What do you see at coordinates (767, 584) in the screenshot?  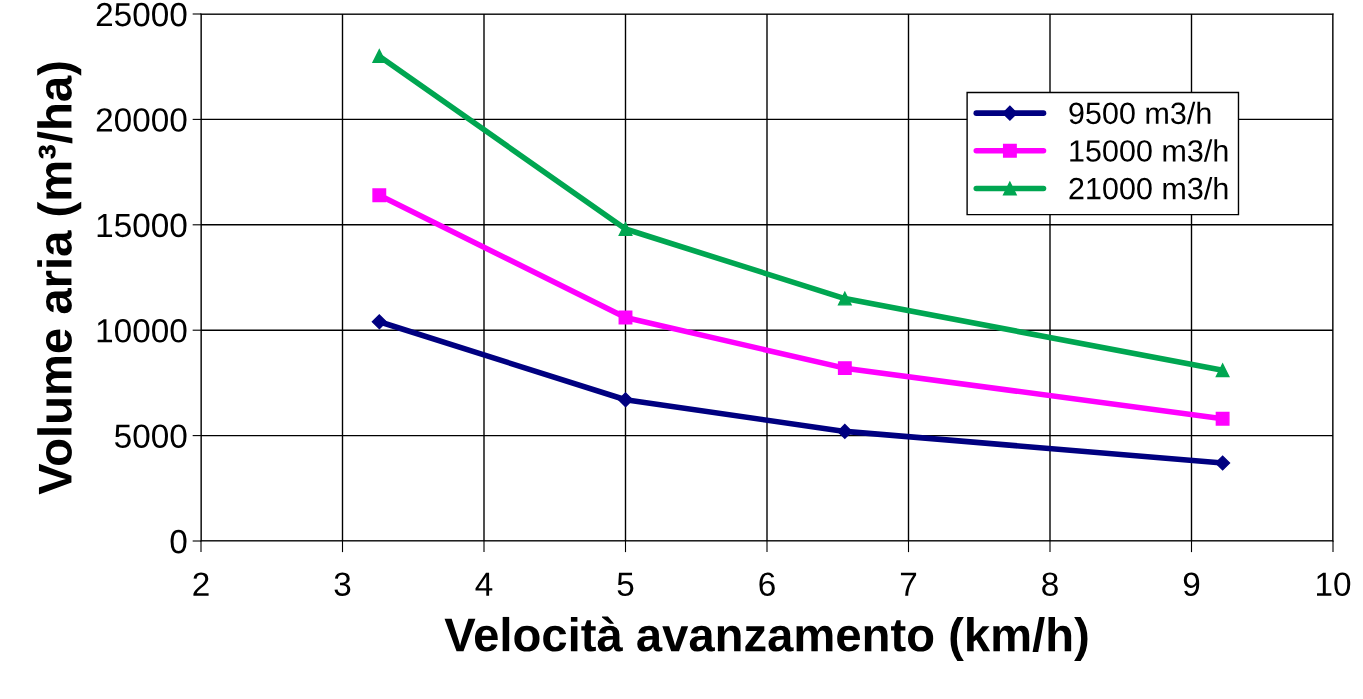 I see `x-tick-label: 6` at bounding box center [767, 584].